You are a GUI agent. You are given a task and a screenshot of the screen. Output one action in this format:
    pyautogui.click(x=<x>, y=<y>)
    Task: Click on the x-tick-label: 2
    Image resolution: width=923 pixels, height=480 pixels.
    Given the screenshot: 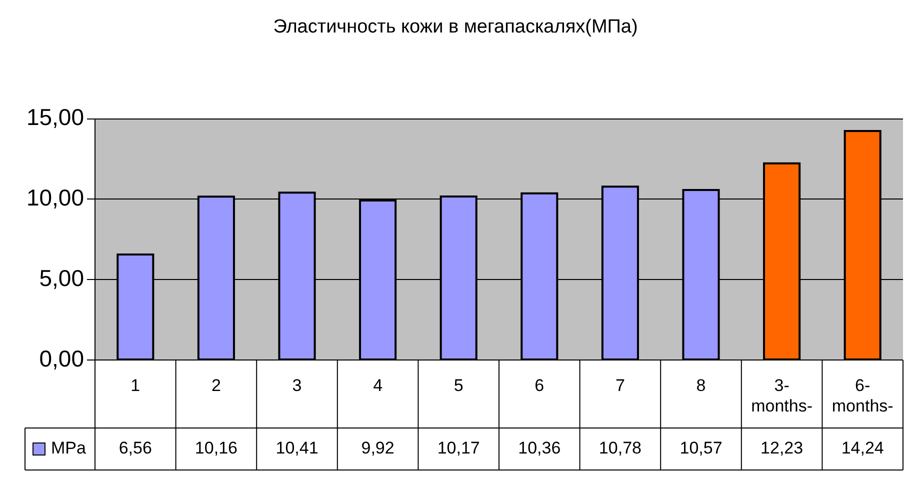 What is the action you would take?
    pyautogui.click(x=216, y=385)
    